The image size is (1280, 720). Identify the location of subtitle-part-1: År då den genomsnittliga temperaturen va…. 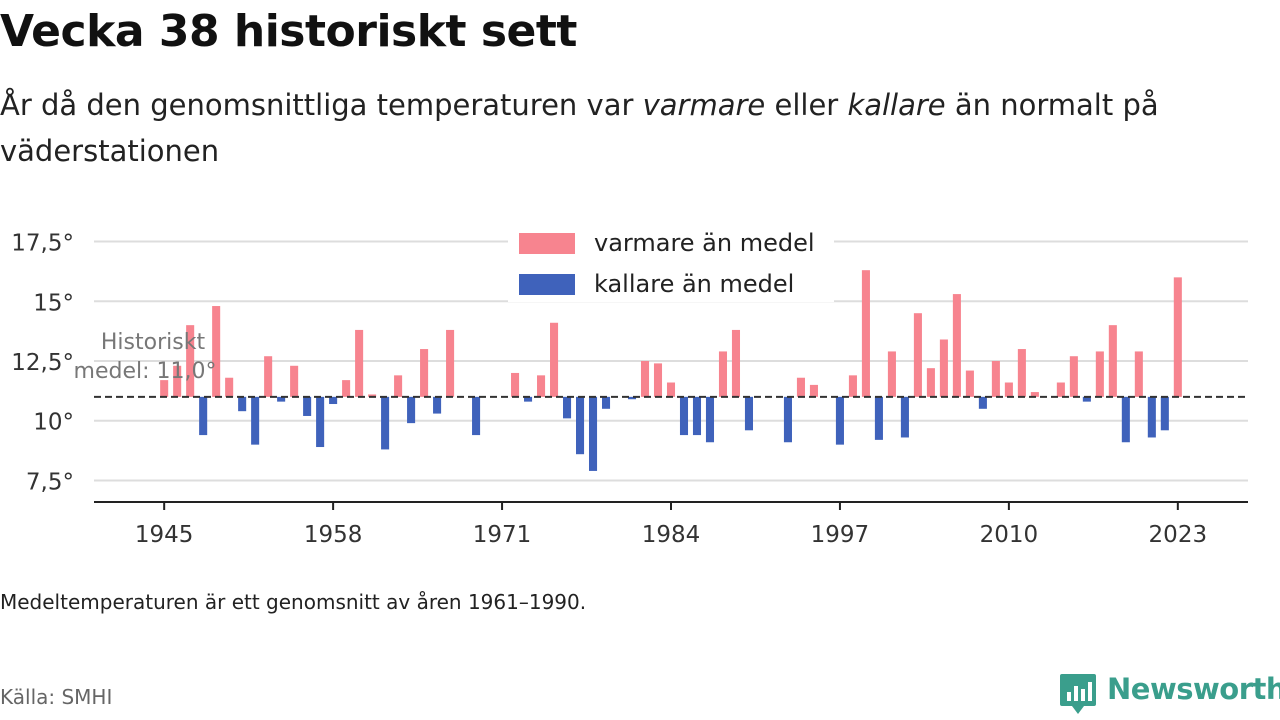
(321, 105).